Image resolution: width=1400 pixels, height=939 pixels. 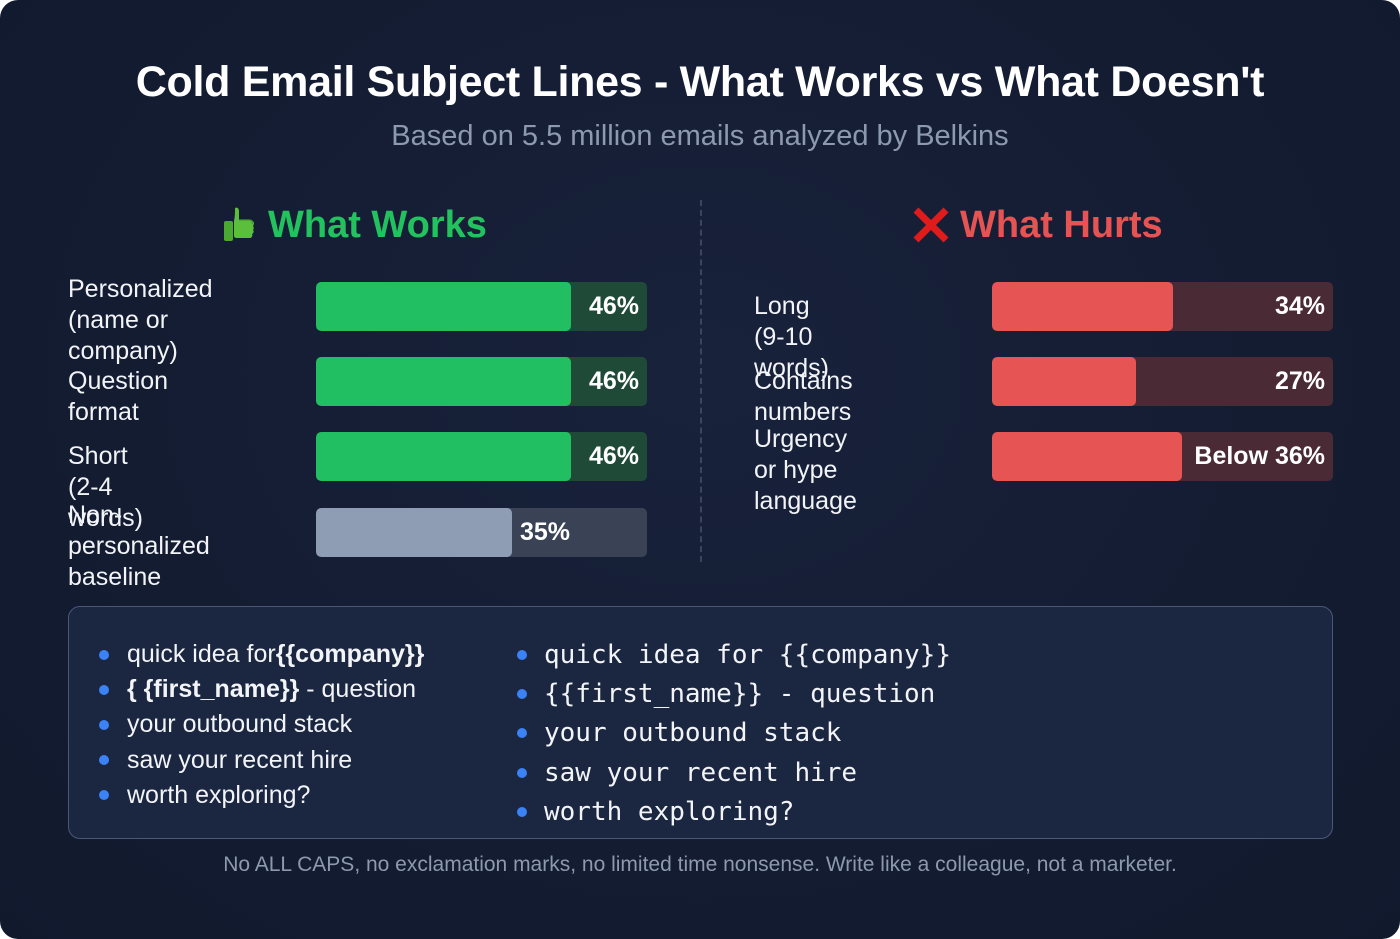 I want to click on row-label-line: baseline, so click(x=115, y=577).